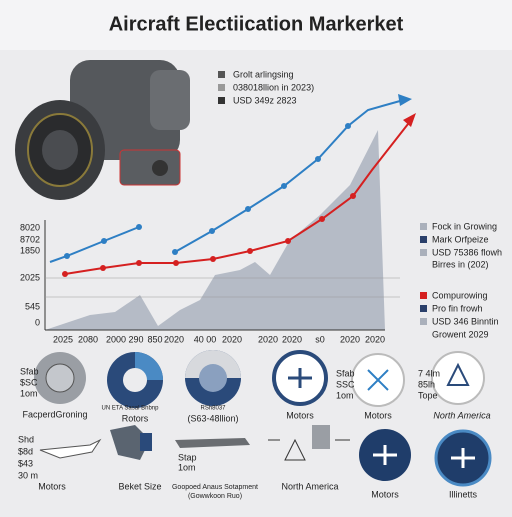  Describe the element at coordinates (30, 239) in the screenshot. I see `y-tick-label: 8702` at that location.